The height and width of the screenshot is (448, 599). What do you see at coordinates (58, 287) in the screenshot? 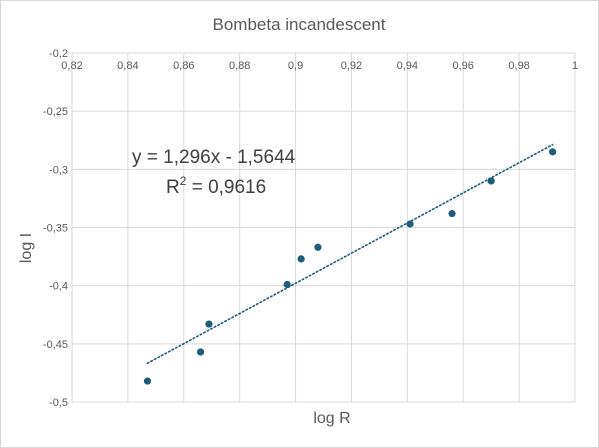
I see `y-tick-label: -0,4` at bounding box center [58, 287].